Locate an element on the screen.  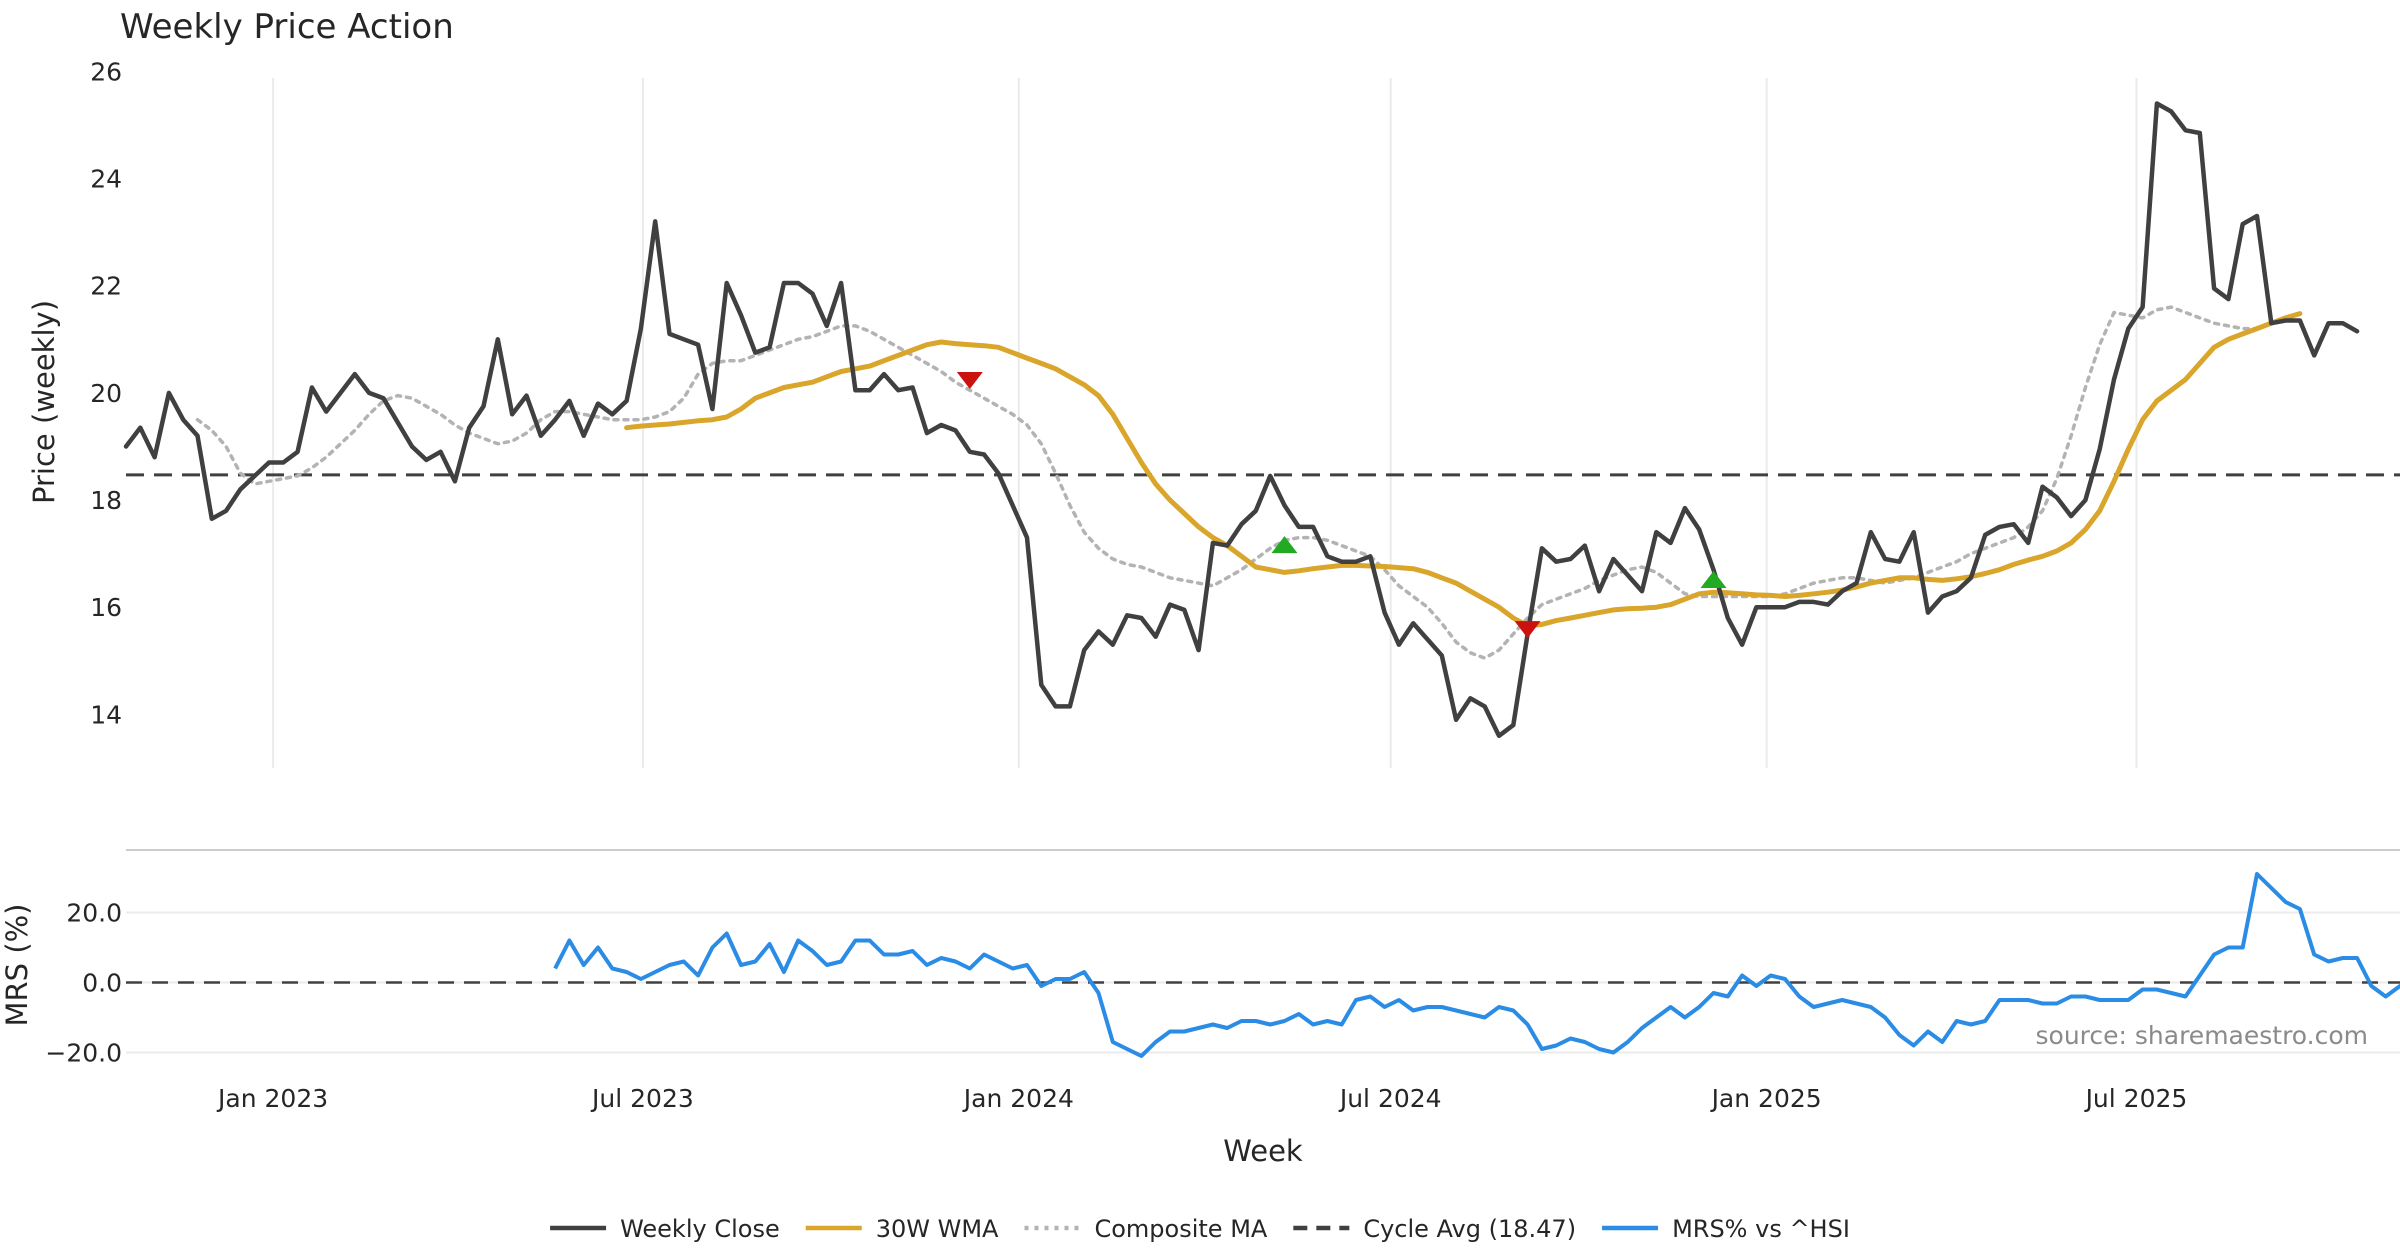
legend-item: Composite MA is located at coordinates (1146, 1229).